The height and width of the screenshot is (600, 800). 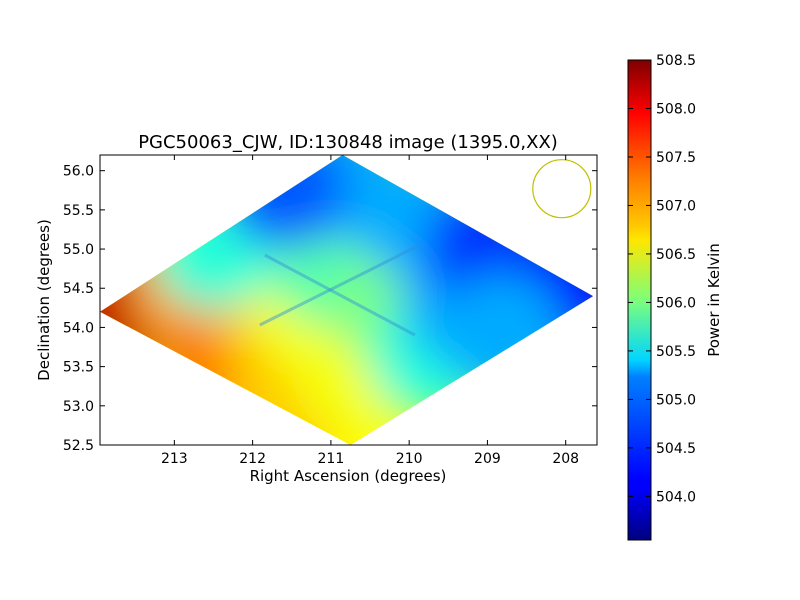 I want to click on colorbar-tick-label: 504.5, so click(x=676, y=449).